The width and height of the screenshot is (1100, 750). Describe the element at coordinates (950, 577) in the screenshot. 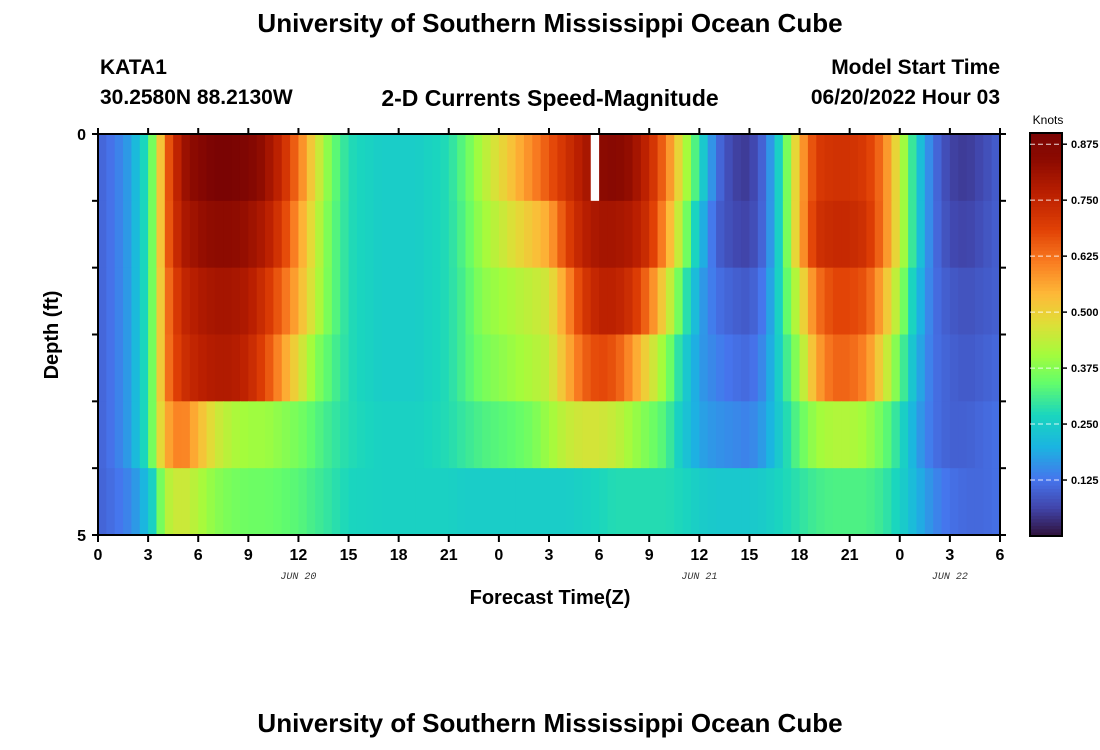

I see `date-label: JUN 22` at that location.